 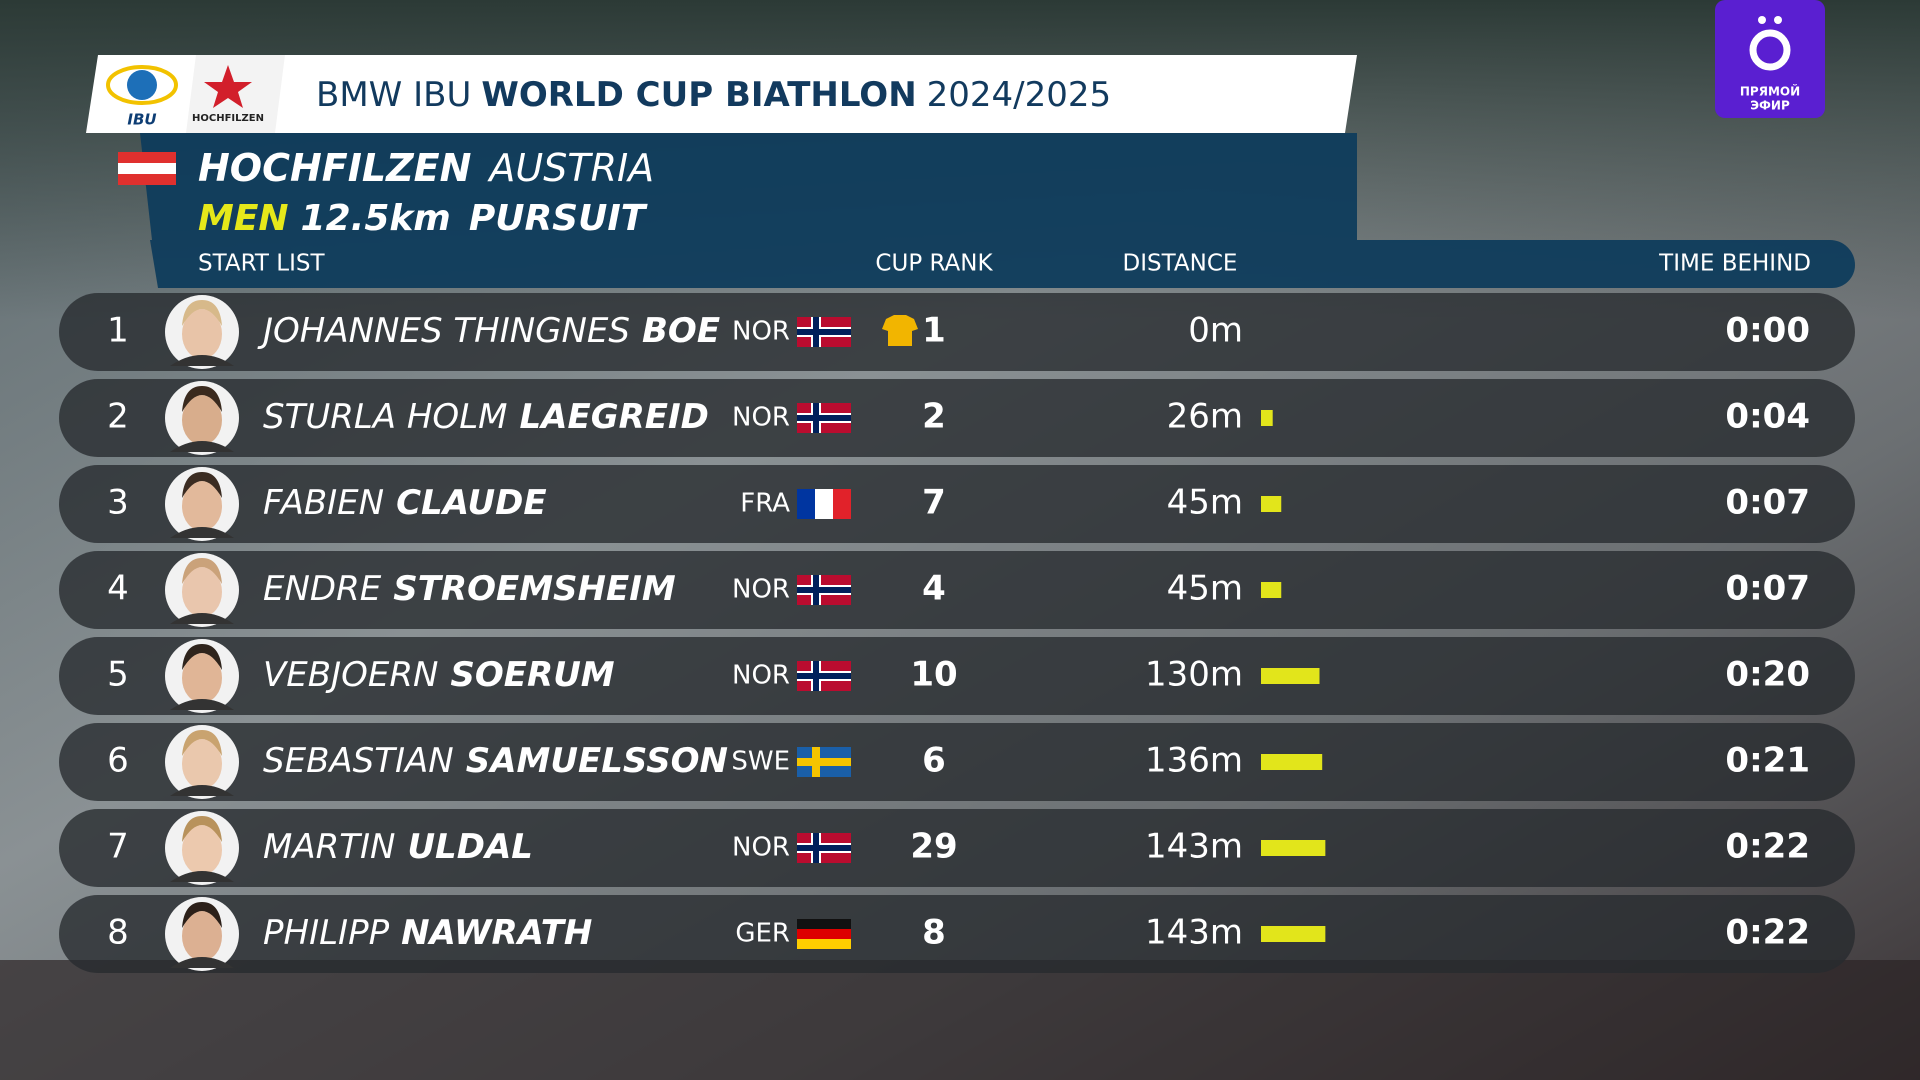 What do you see at coordinates (261, 264) in the screenshot?
I see `column-header: START LIST` at bounding box center [261, 264].